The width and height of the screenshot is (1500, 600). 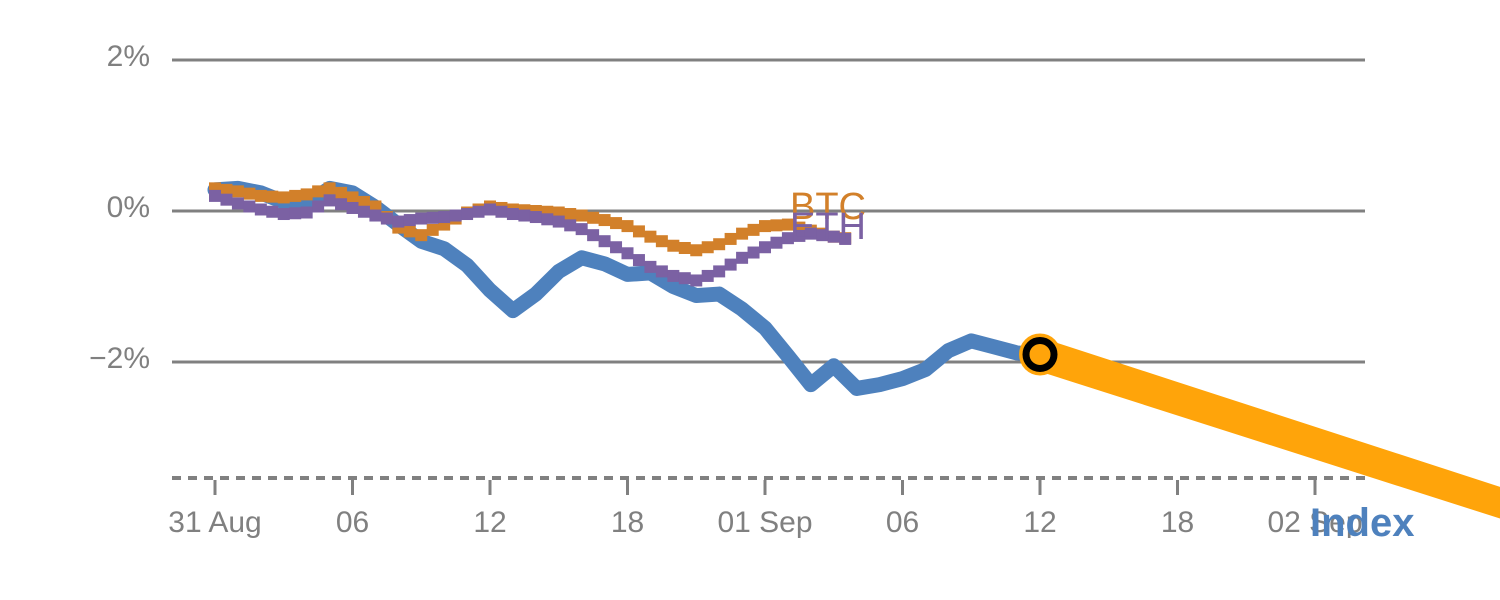 I want to click on series-dotted-eth, so click(x=530, y=238).